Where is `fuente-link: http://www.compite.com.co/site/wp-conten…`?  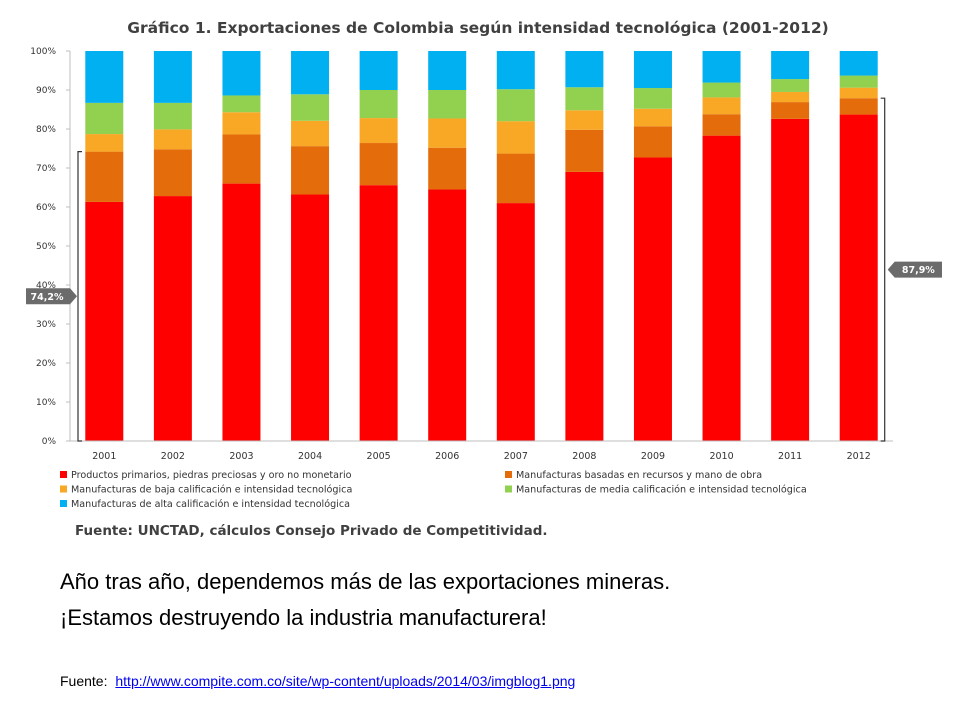
fuente-link: http://www.compite.com.co/site/wp-conten… is located at coordinates (345, 681).